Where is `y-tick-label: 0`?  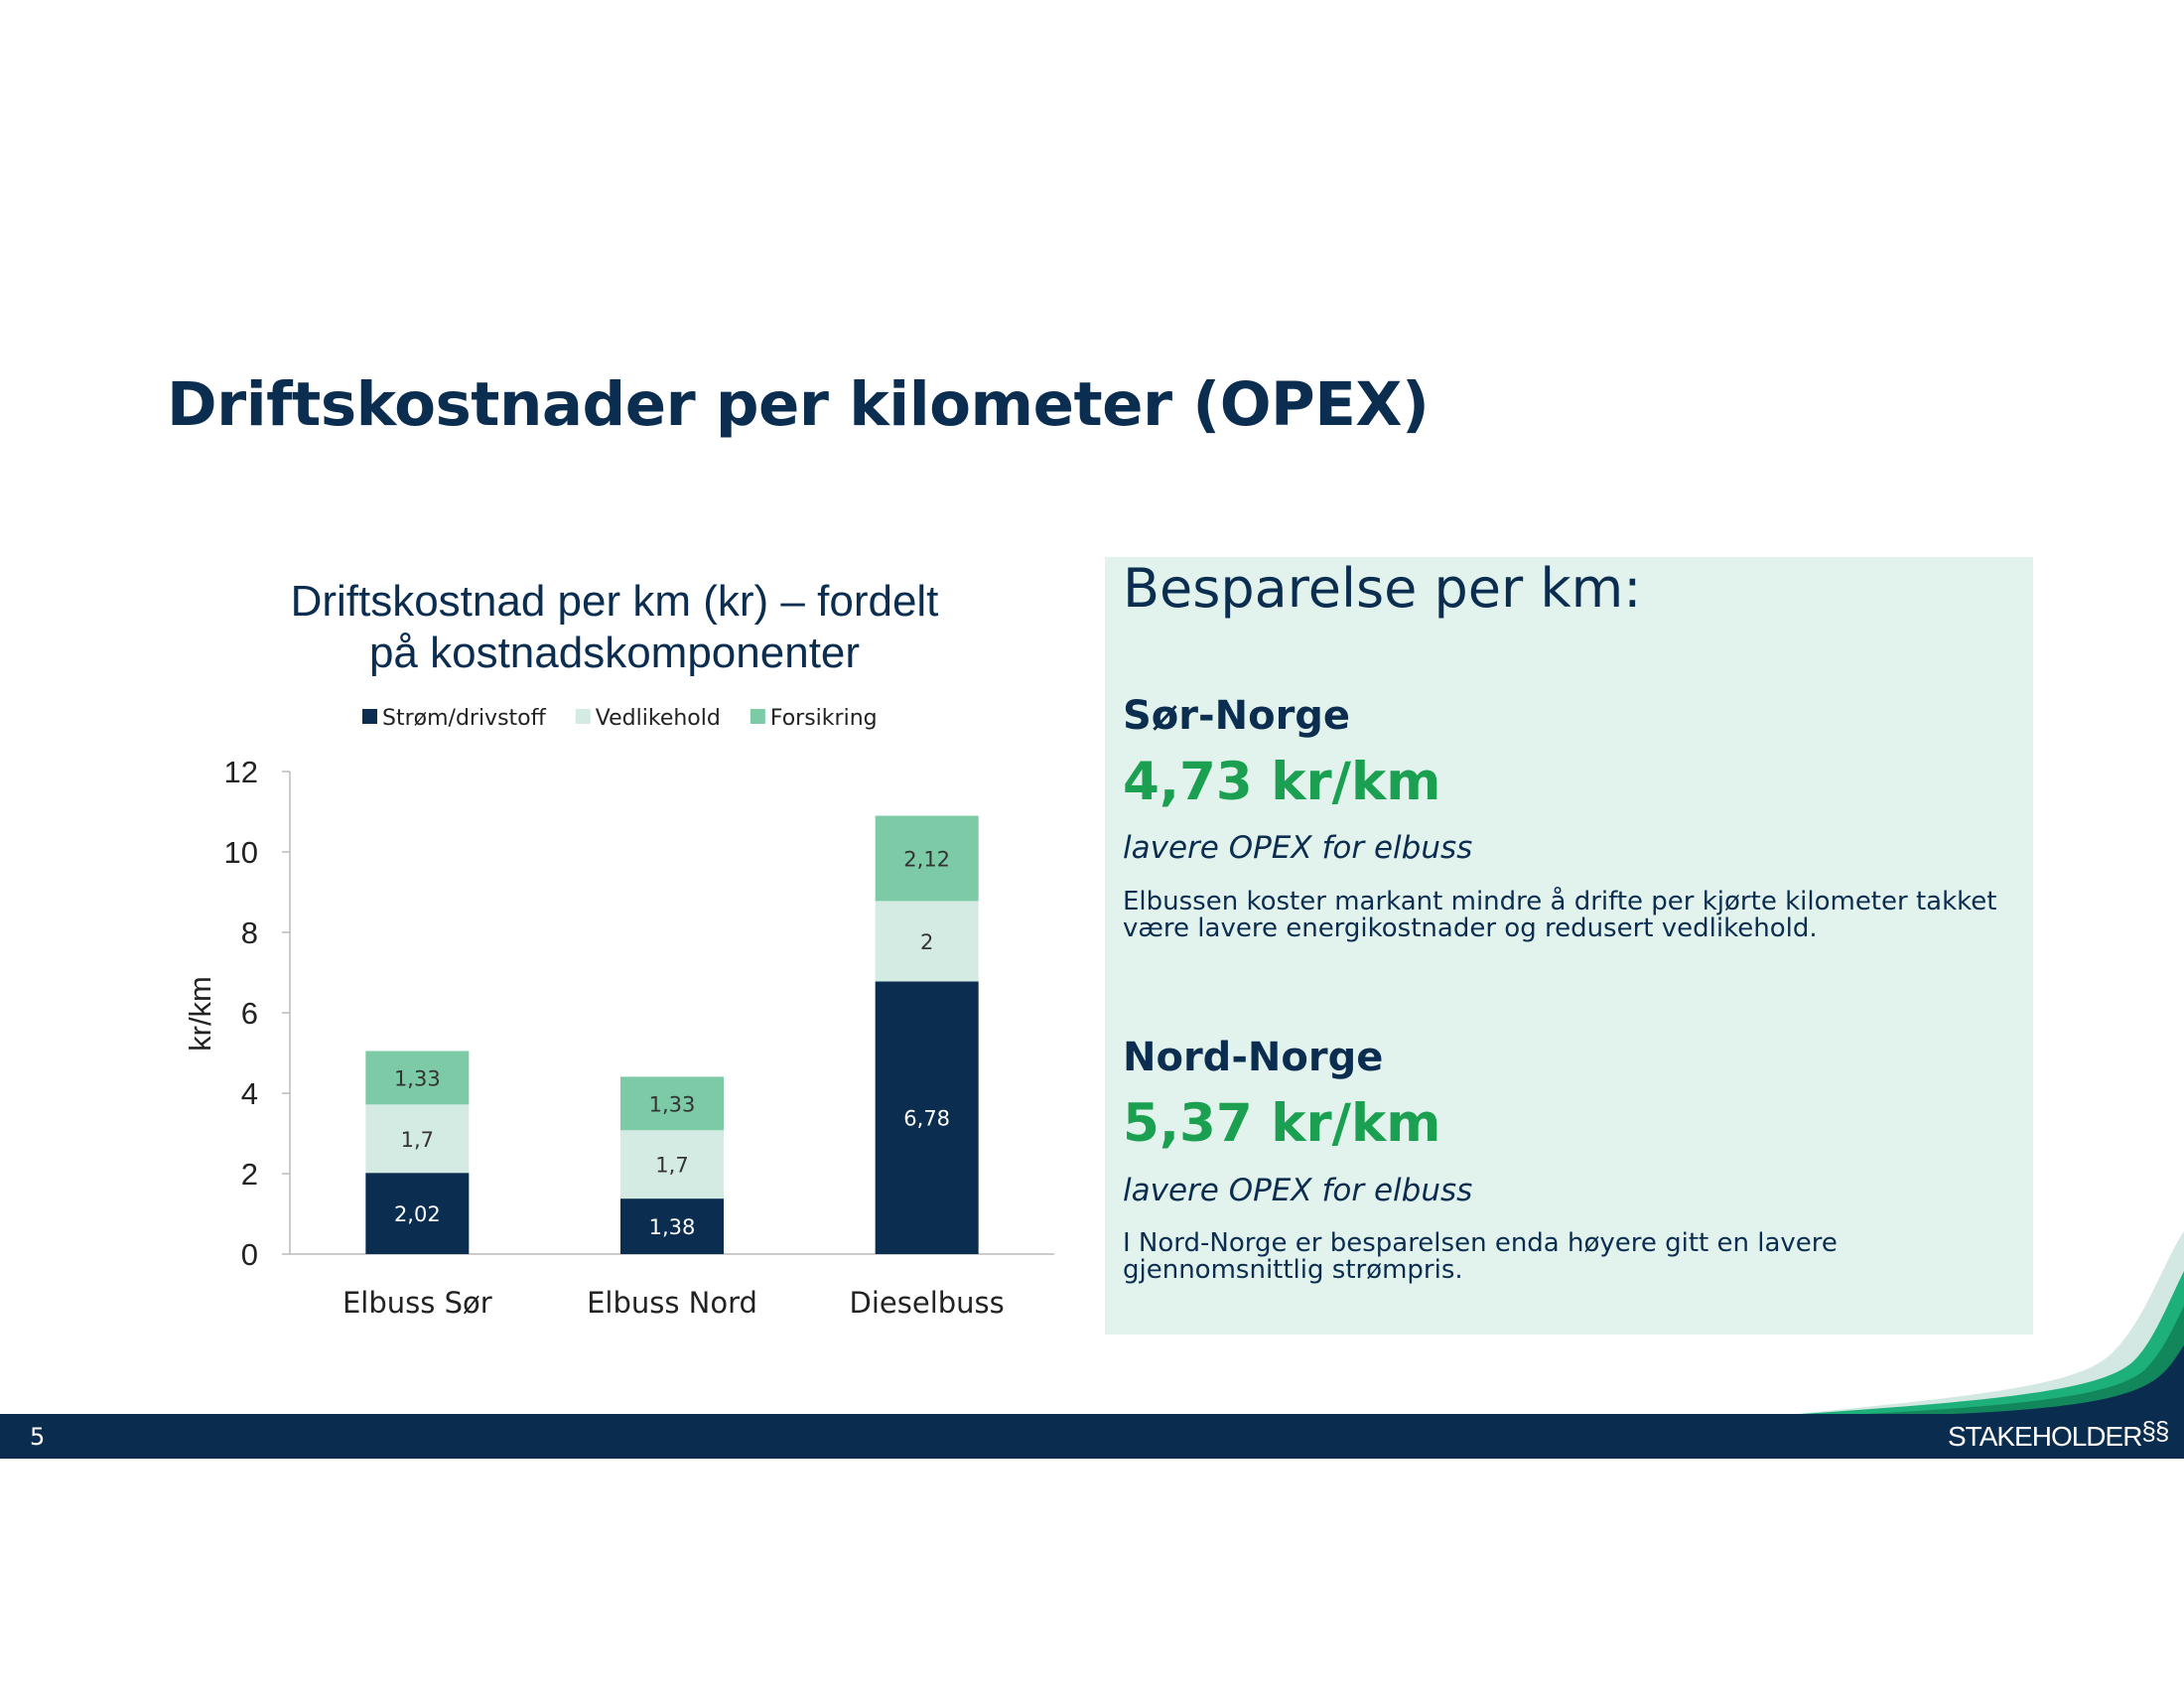
y-tick-label: 0 is located at coordinates (249, 1254).